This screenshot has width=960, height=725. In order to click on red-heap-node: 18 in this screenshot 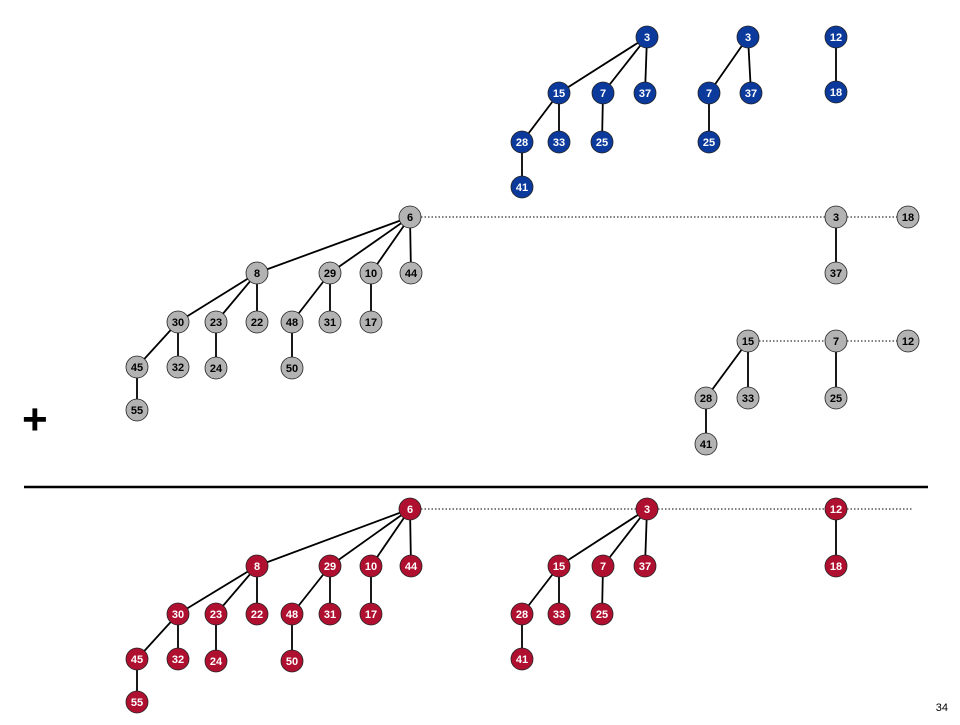, I will do `click(836, 566)`.